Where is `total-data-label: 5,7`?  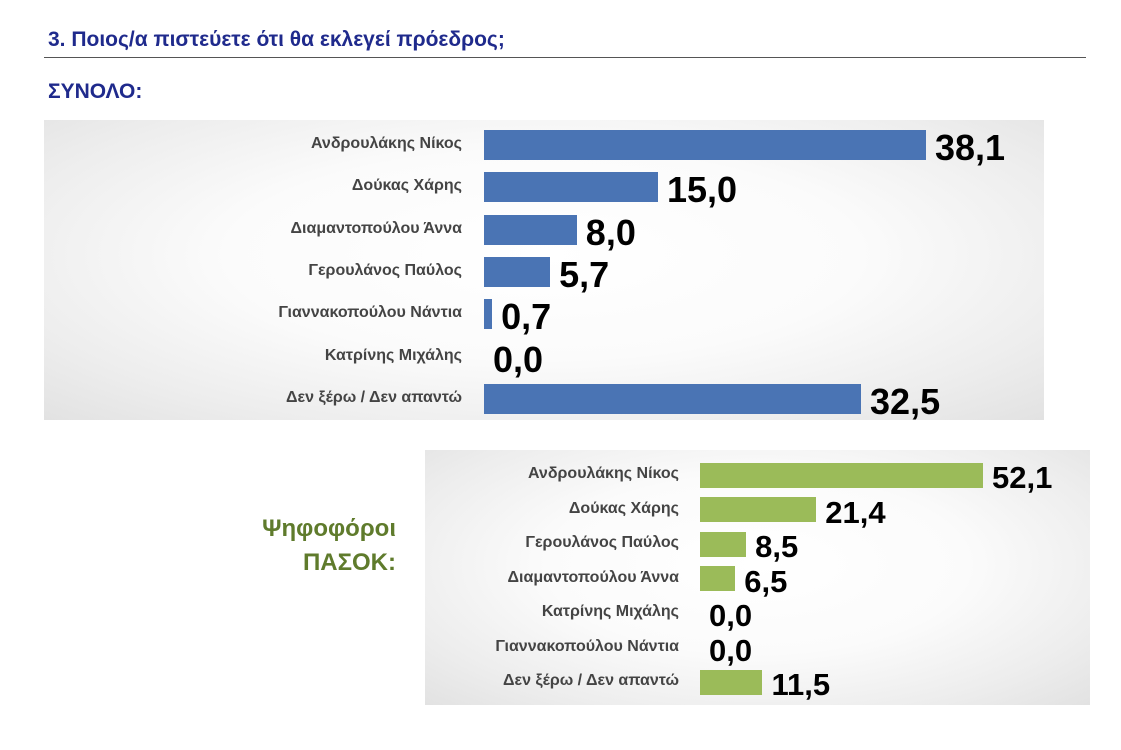 total-data-label: 5,7 is located at coordinates (584, 274).